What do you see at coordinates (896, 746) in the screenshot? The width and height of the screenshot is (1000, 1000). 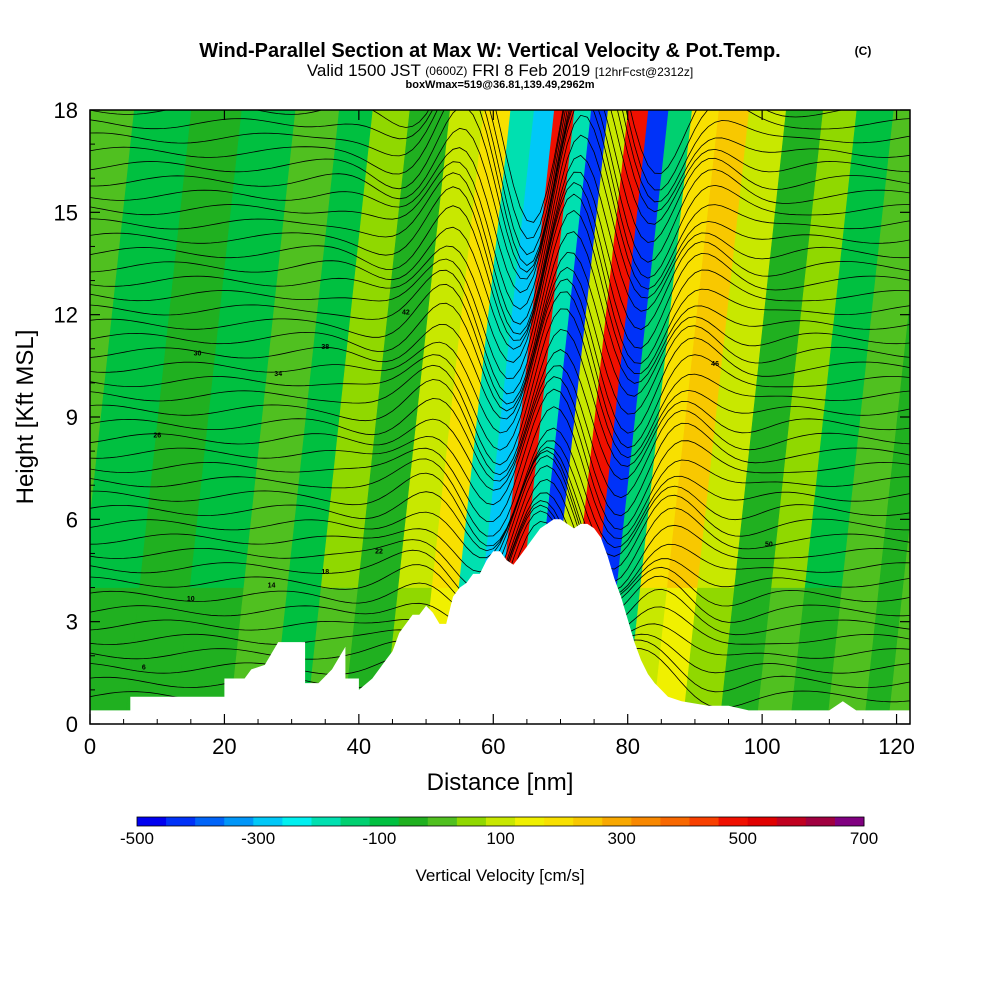 I see `x-tick-label: 120` at bounding box center [896, 746].